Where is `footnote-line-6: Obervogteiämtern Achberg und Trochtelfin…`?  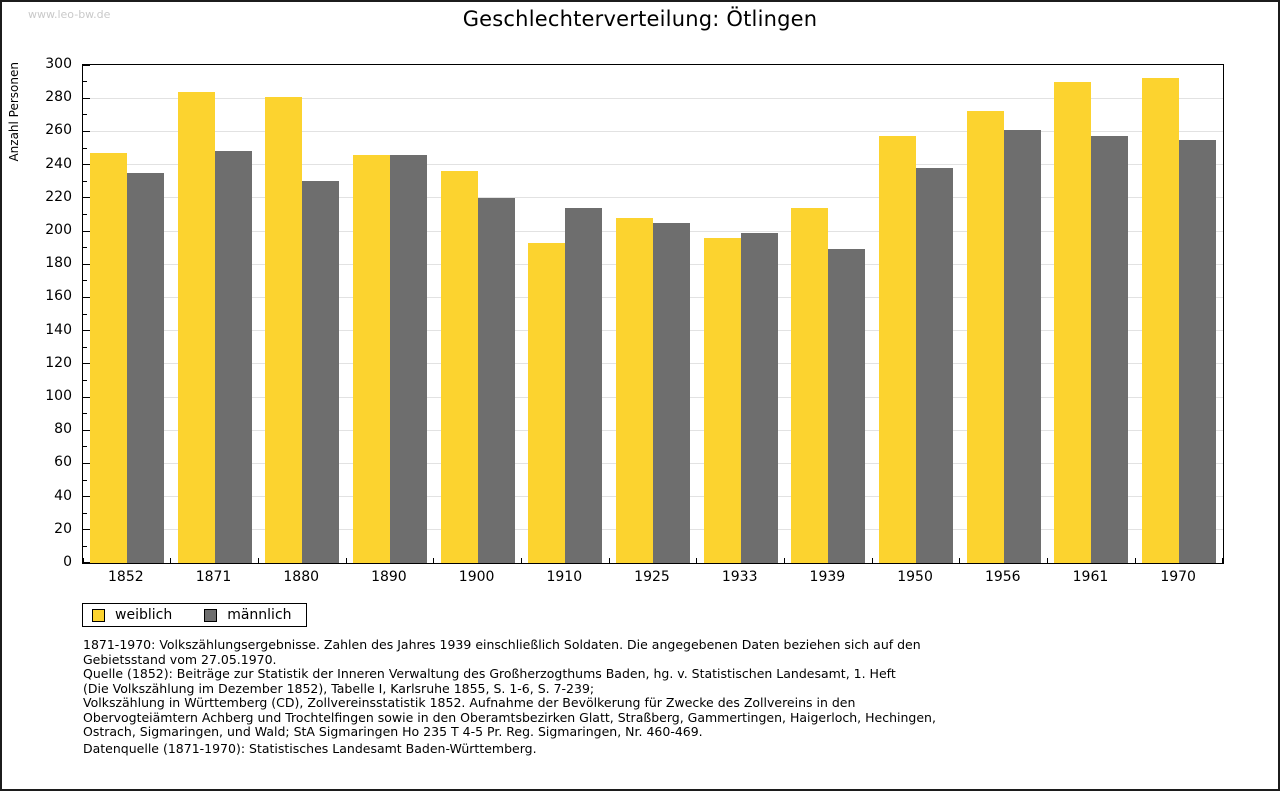 footnote-line-6: Obervogteiämtern Achberg und Trochtelfin… is located at coordinates (509, 717).